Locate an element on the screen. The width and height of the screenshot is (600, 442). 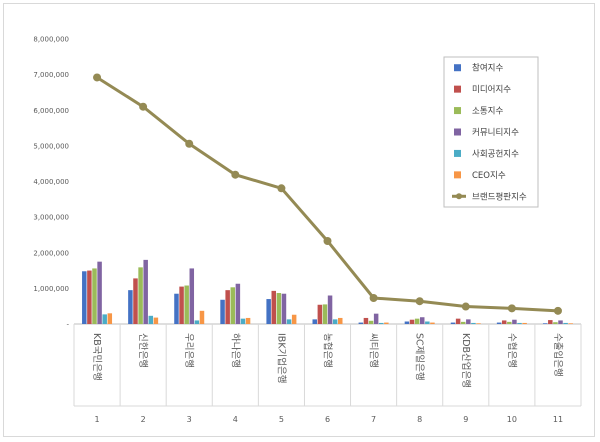
x-rank-label: 10 is located at coordinates (512, 419).